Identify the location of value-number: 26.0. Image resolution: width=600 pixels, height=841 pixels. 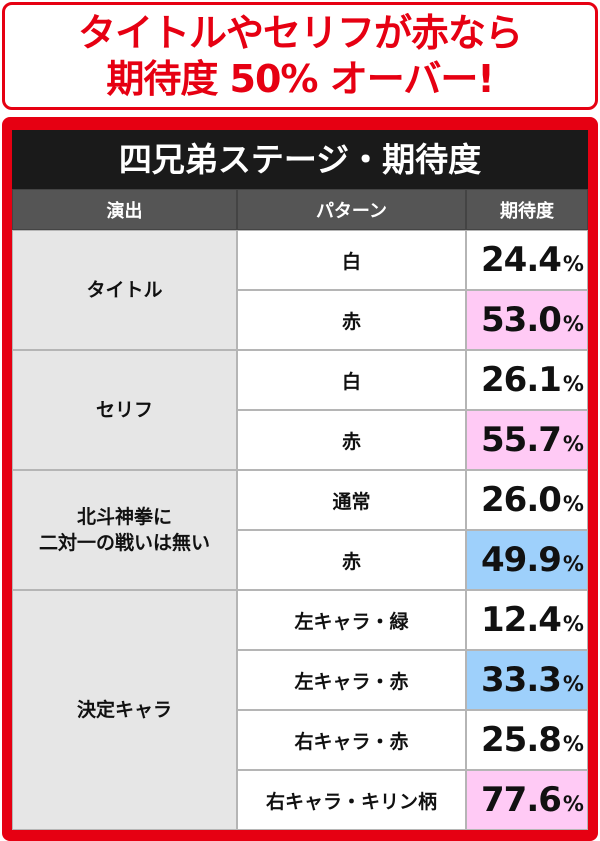
(521, 500).